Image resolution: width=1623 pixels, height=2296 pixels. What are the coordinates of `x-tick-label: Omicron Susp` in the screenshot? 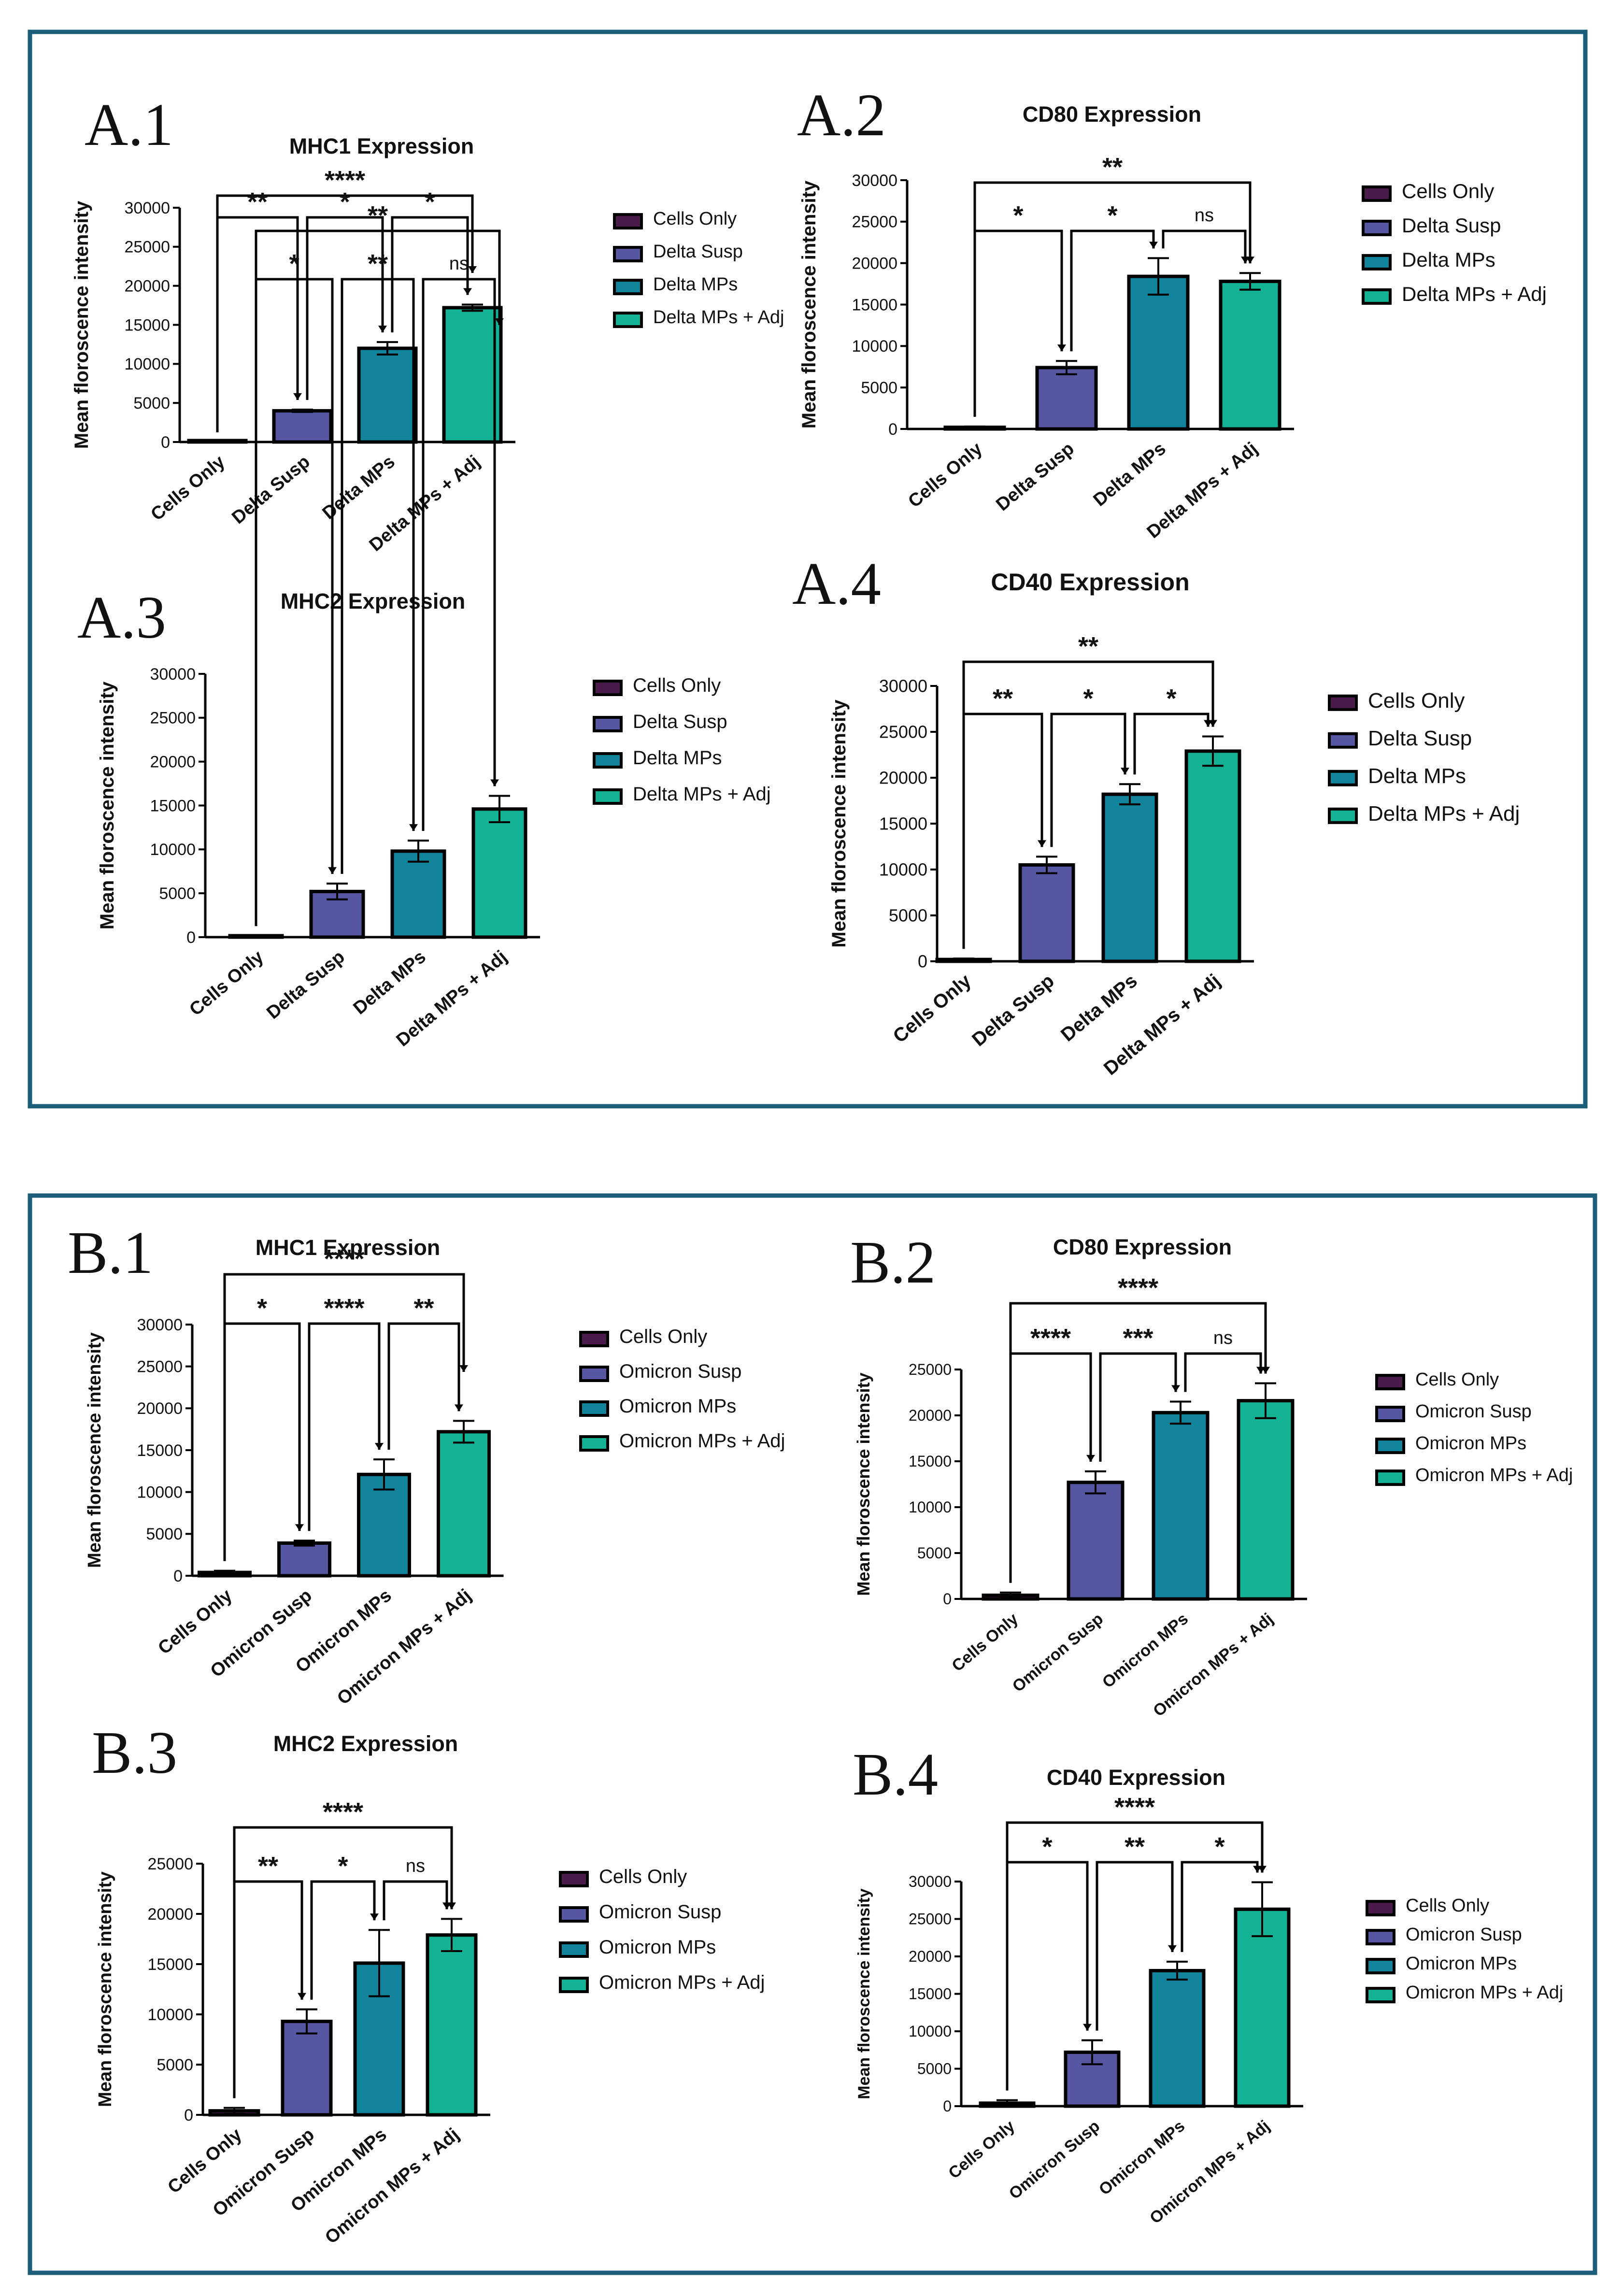 It's located at (1054, 2160).